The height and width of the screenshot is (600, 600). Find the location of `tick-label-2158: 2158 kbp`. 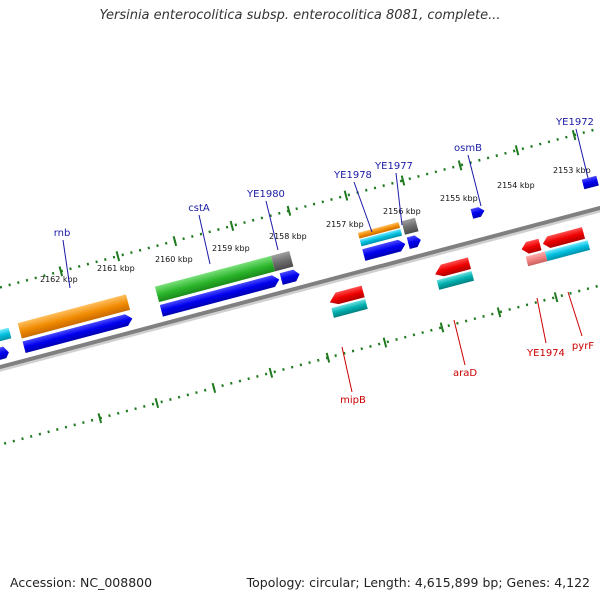

tick-label-2158: 2158 kbp is located at coordinates (288, 236).